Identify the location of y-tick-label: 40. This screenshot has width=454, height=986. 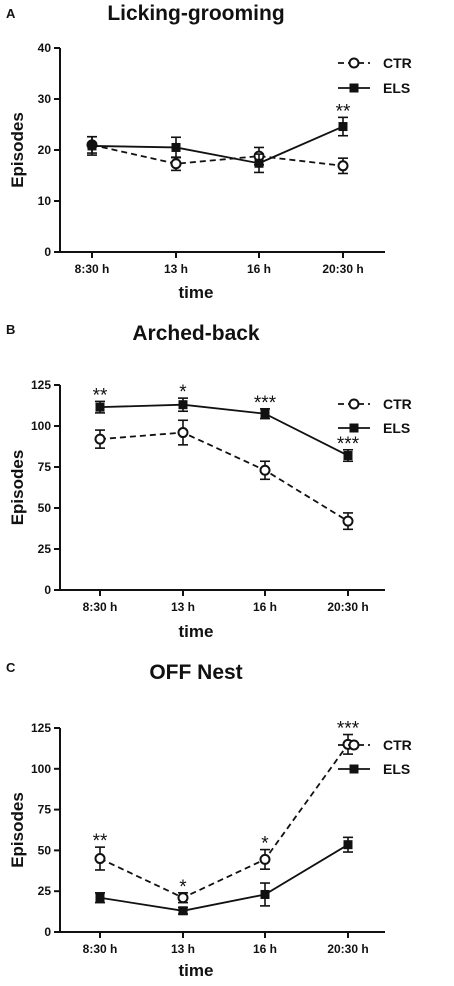
(45, 48).